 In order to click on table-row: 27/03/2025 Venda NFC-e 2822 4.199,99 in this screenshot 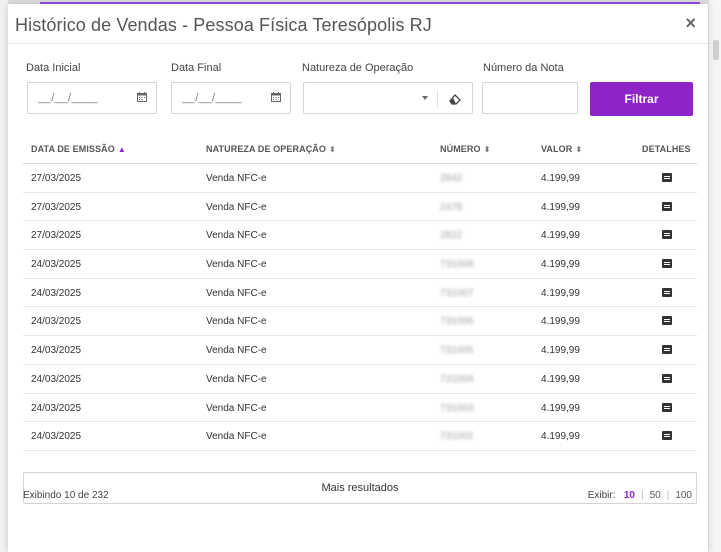, I will do `click(360, 236)`.